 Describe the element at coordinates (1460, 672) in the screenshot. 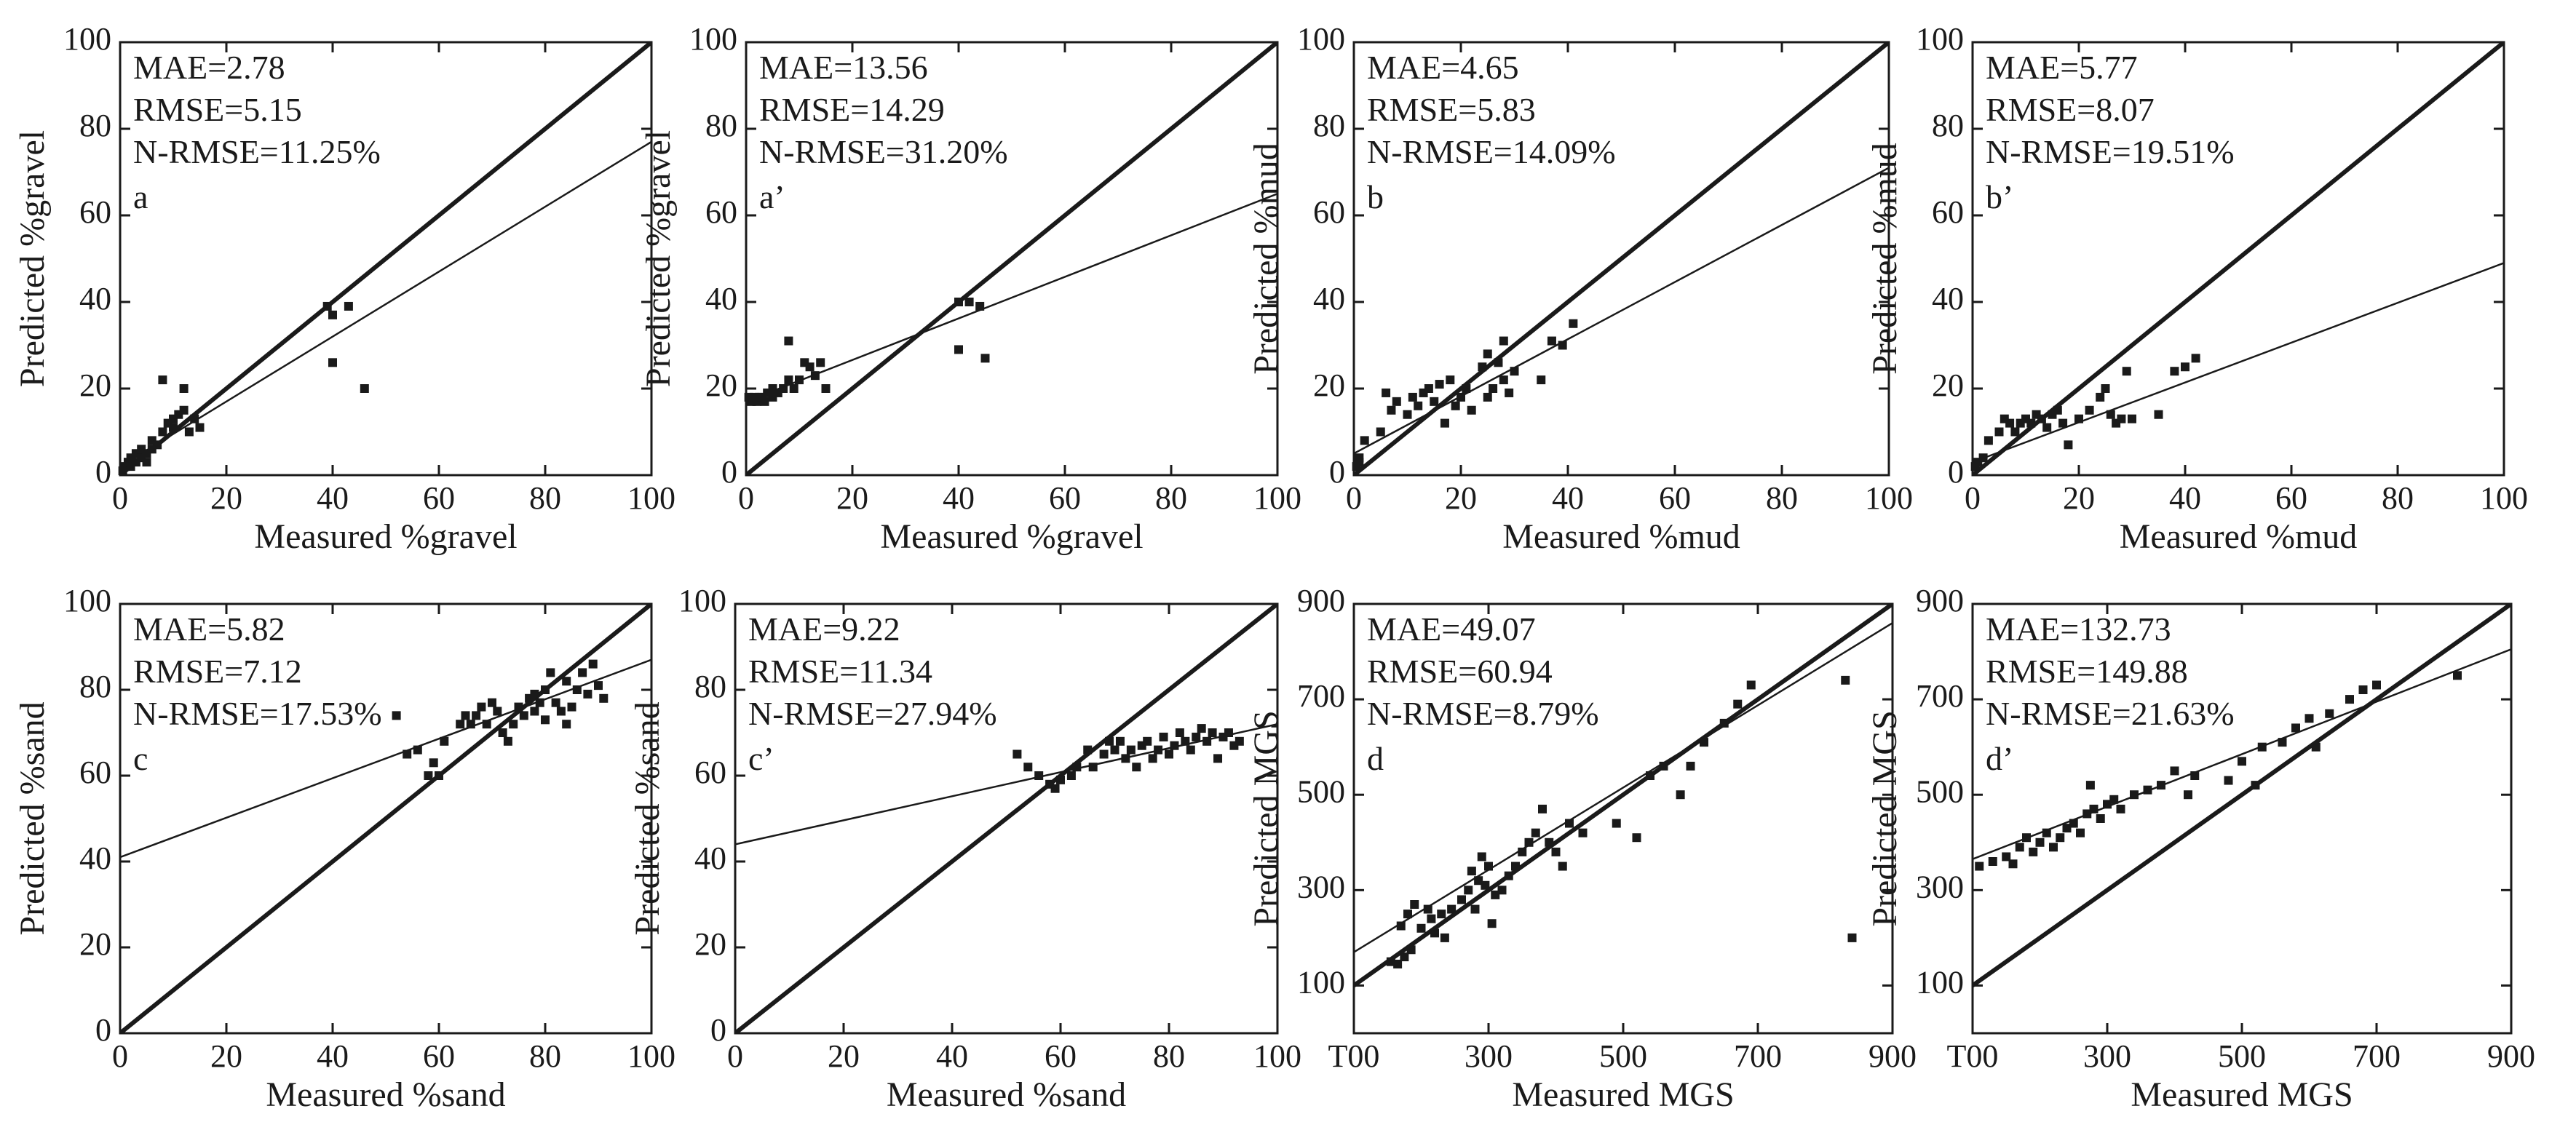

I see `stat-annotation: RMSE=60.94` at that location.